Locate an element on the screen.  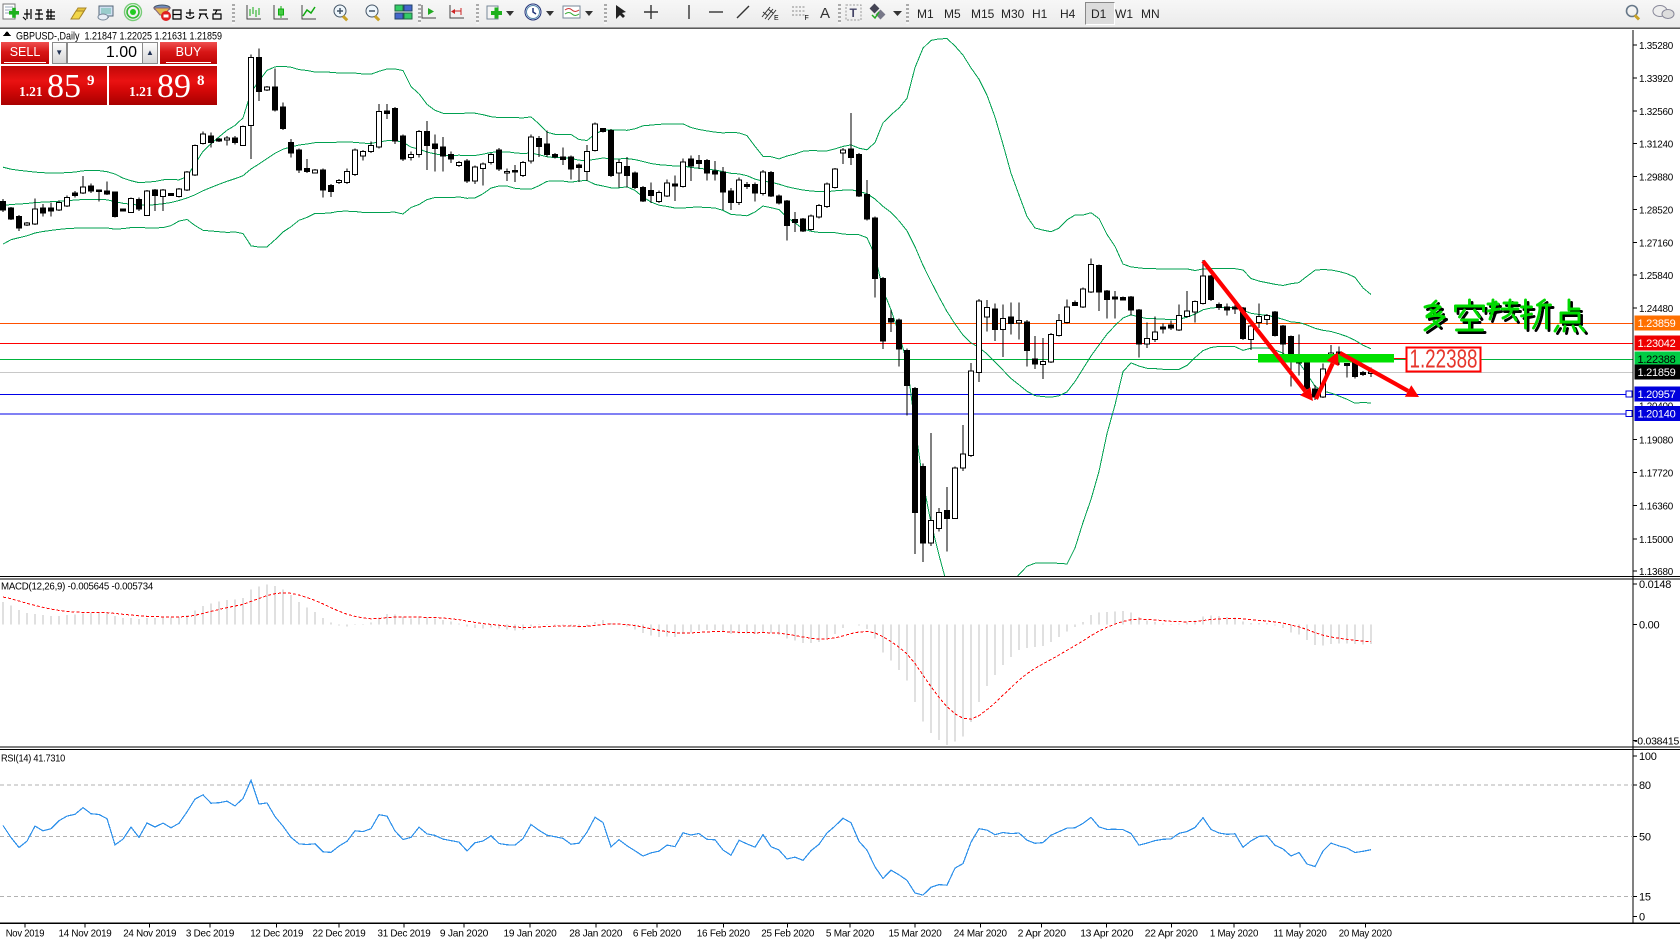
svg-text: 20 May 2020 is located at coordinates (1365, 934).